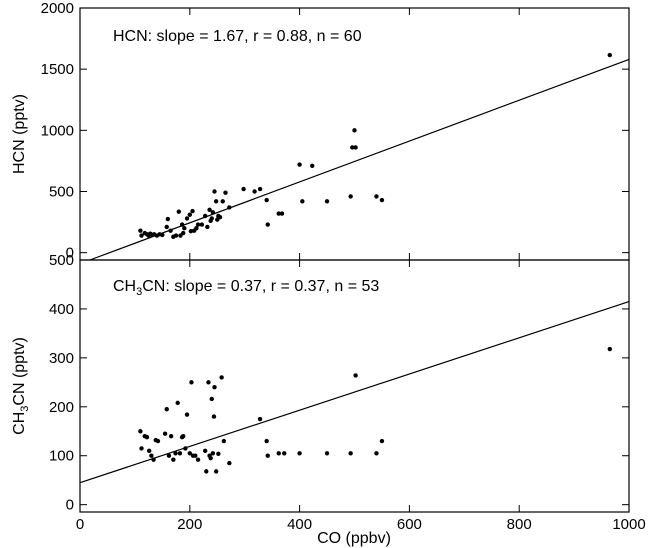 This screenshot has width=649, height=548. I want to click on x-axis-label: CO (ppbv), so click(354, 538).